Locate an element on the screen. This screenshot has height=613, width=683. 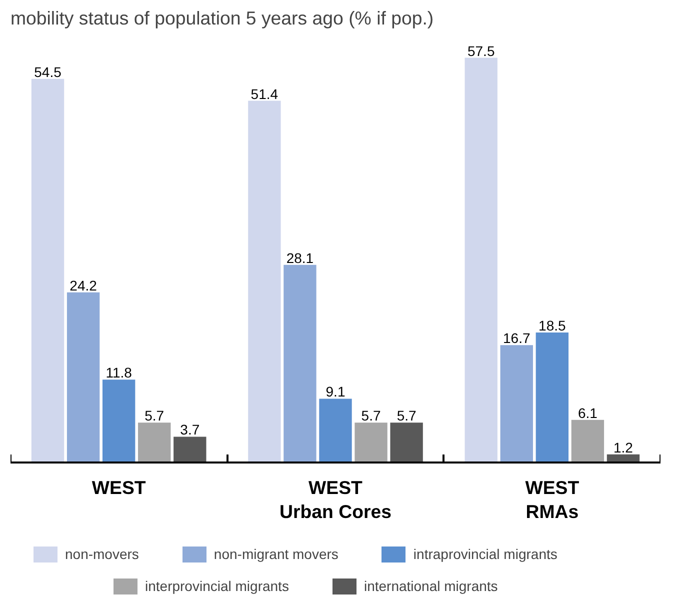
legend-label: non-migrant movers is located at coordinates (276, 554).